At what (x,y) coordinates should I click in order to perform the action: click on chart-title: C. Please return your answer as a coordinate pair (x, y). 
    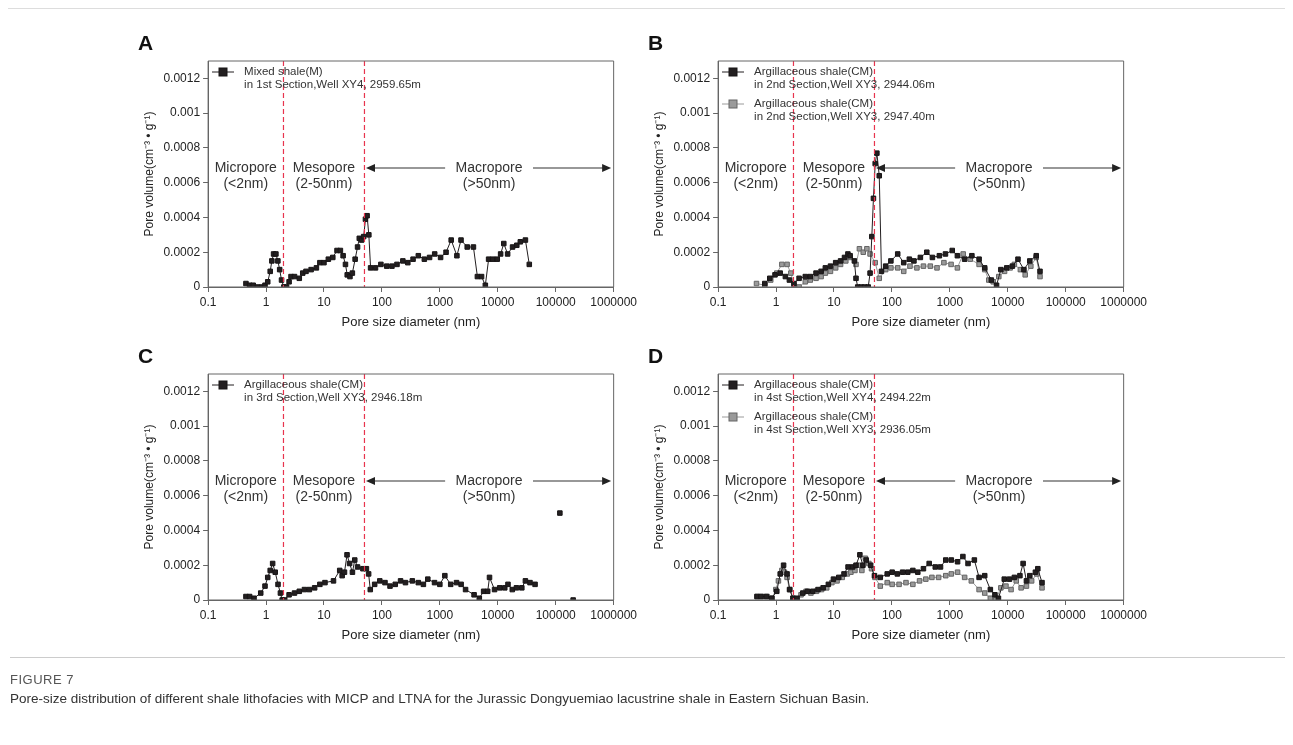
    Looking at the image, I should click on (146, 356).